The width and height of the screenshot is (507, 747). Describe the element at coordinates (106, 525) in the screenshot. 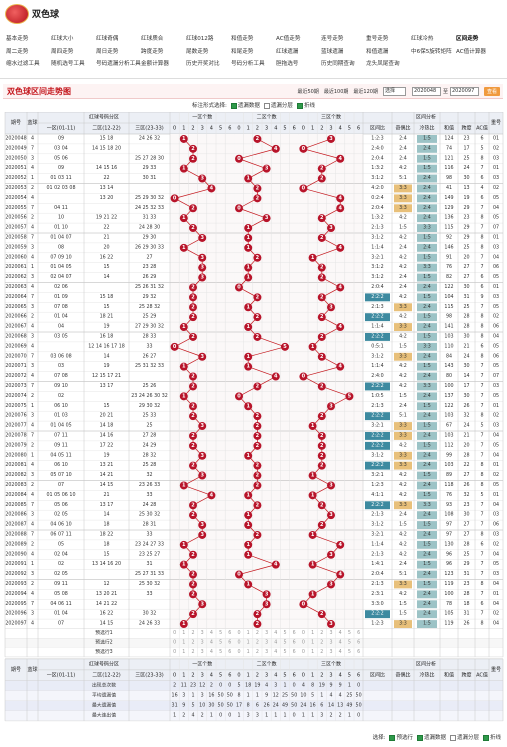

I see `zone-numbers: 18` at that location.